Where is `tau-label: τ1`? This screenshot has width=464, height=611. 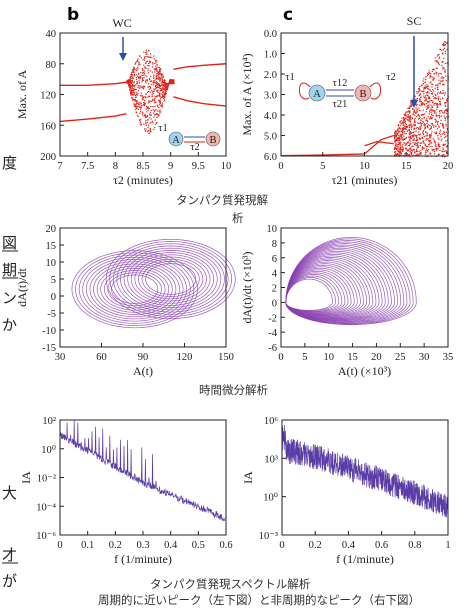 tau-label: τ1 is located at coordinates (162, 128).